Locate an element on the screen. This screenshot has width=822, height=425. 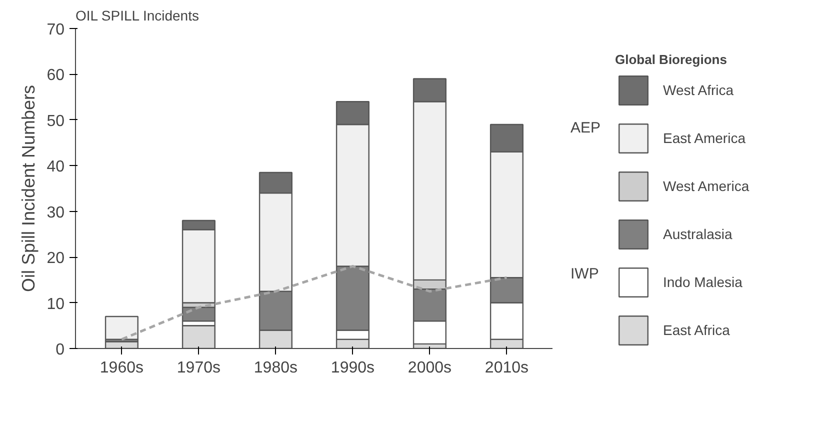
text: IWP is located at coordinates (584, 274).